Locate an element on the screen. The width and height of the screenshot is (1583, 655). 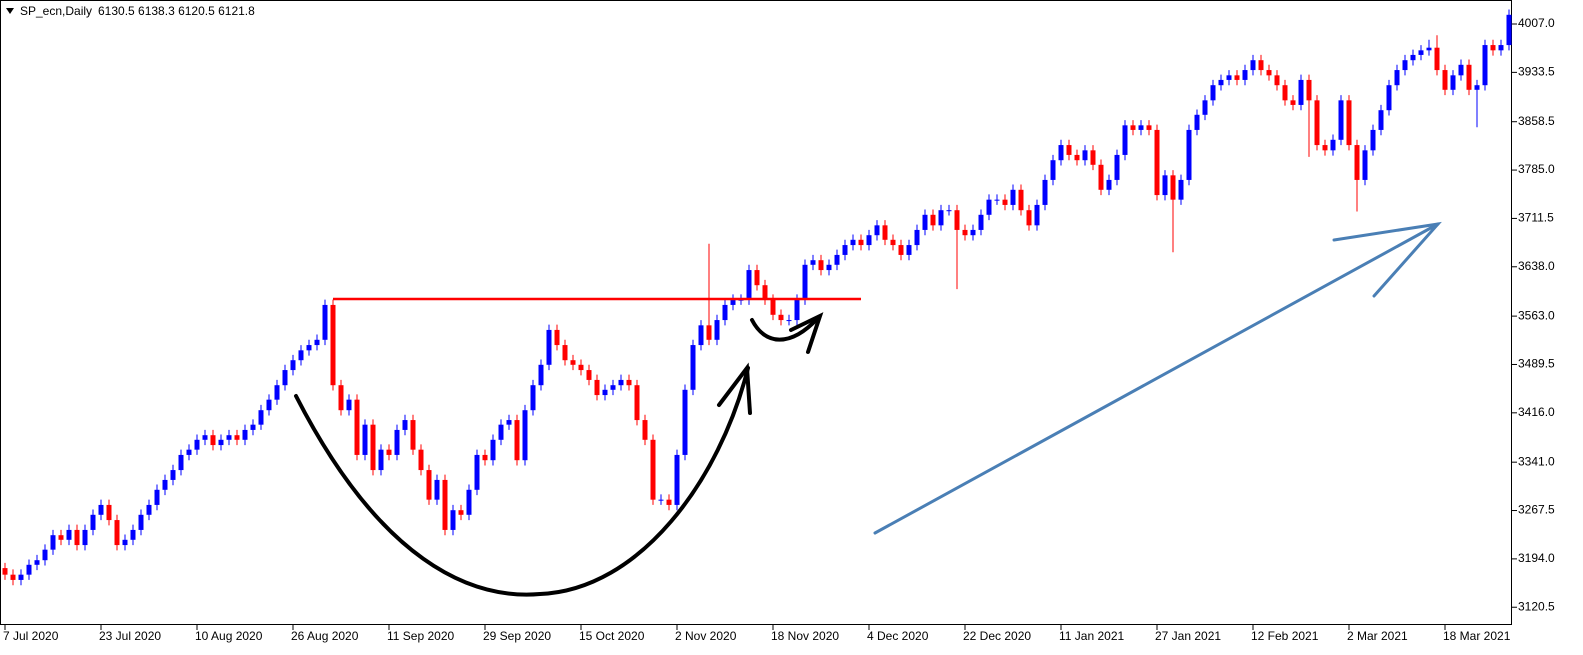
y-tick-label: 3120.5 is located at coordinates (1536, 606).